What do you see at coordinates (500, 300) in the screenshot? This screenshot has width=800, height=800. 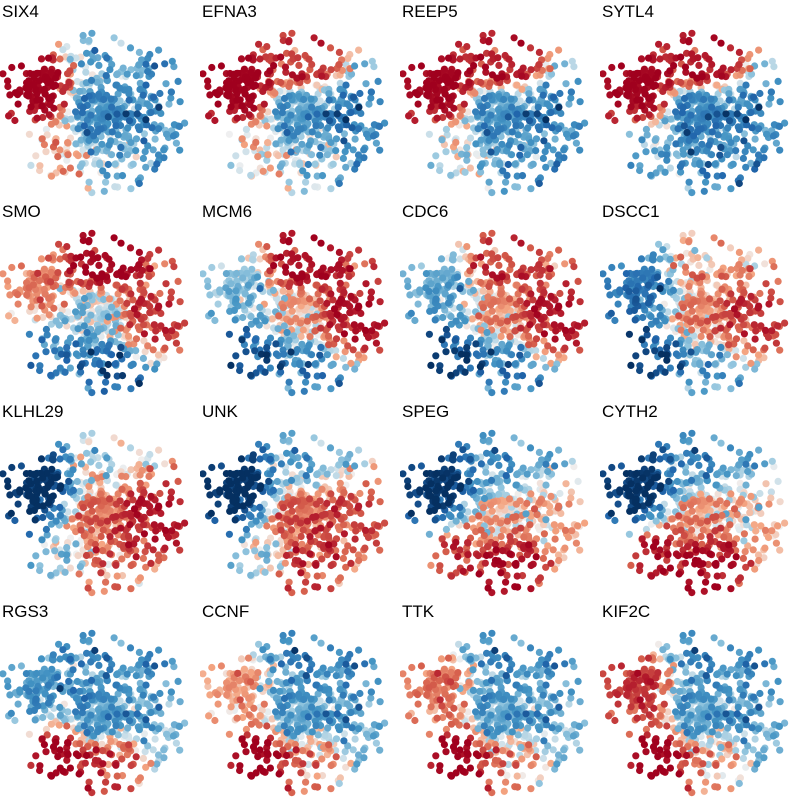 I see `panel-cdc6: CDC6` at bounding box center [500, 300].